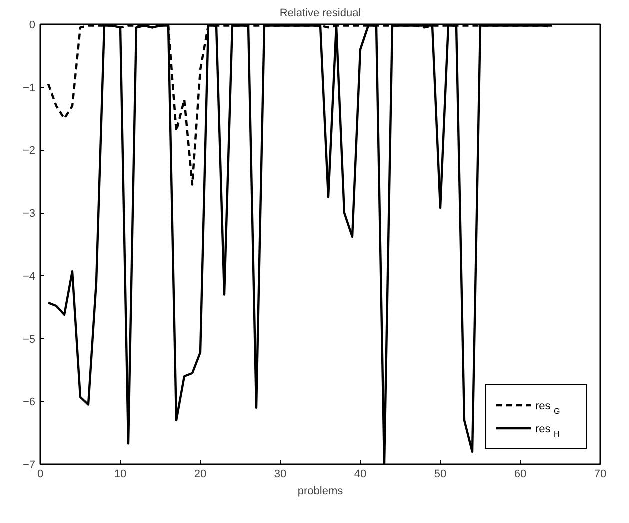 The width and height of the screenshot is (629, 523). Describe the element at coordinates (321, 14) in the screenshot. I see `chart-title: Relative residual` at that location.